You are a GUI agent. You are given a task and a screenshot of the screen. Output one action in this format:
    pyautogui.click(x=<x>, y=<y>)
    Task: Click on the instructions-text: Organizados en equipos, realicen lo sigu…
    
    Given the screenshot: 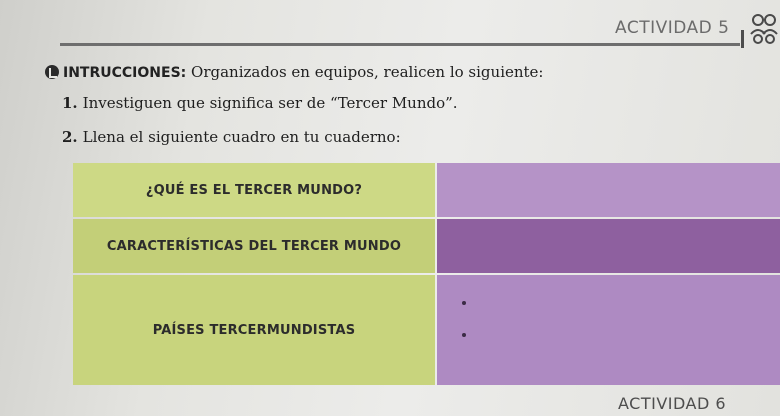 What is the action you would take?
    pyautogui.click(x=365, y=72)
    